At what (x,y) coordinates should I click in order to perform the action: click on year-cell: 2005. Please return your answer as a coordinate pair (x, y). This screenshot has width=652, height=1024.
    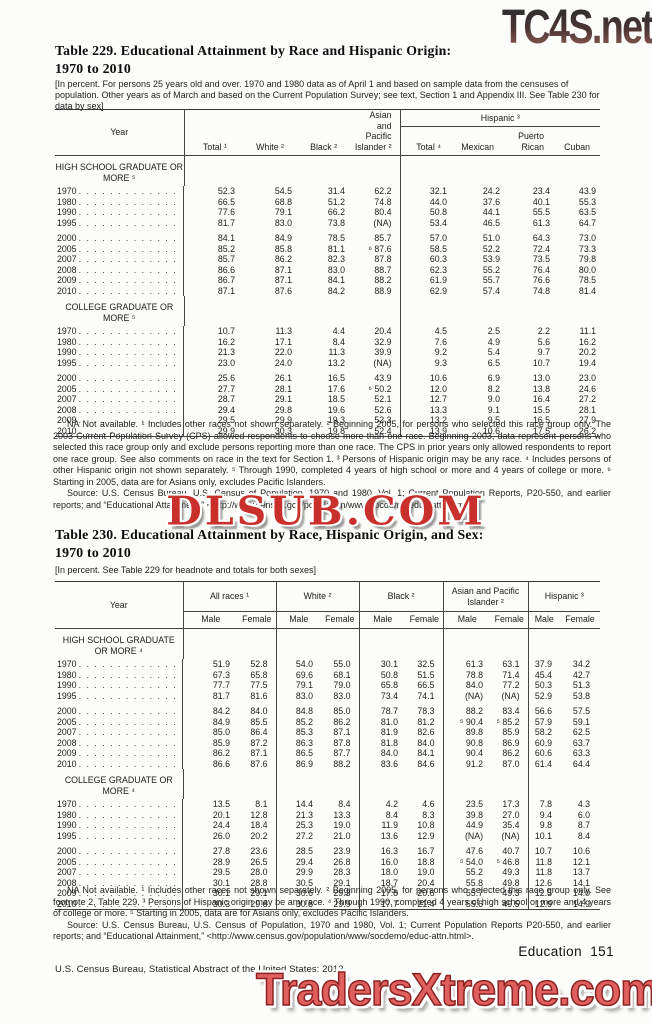
    Looking at the image, I should click on (119, 389).